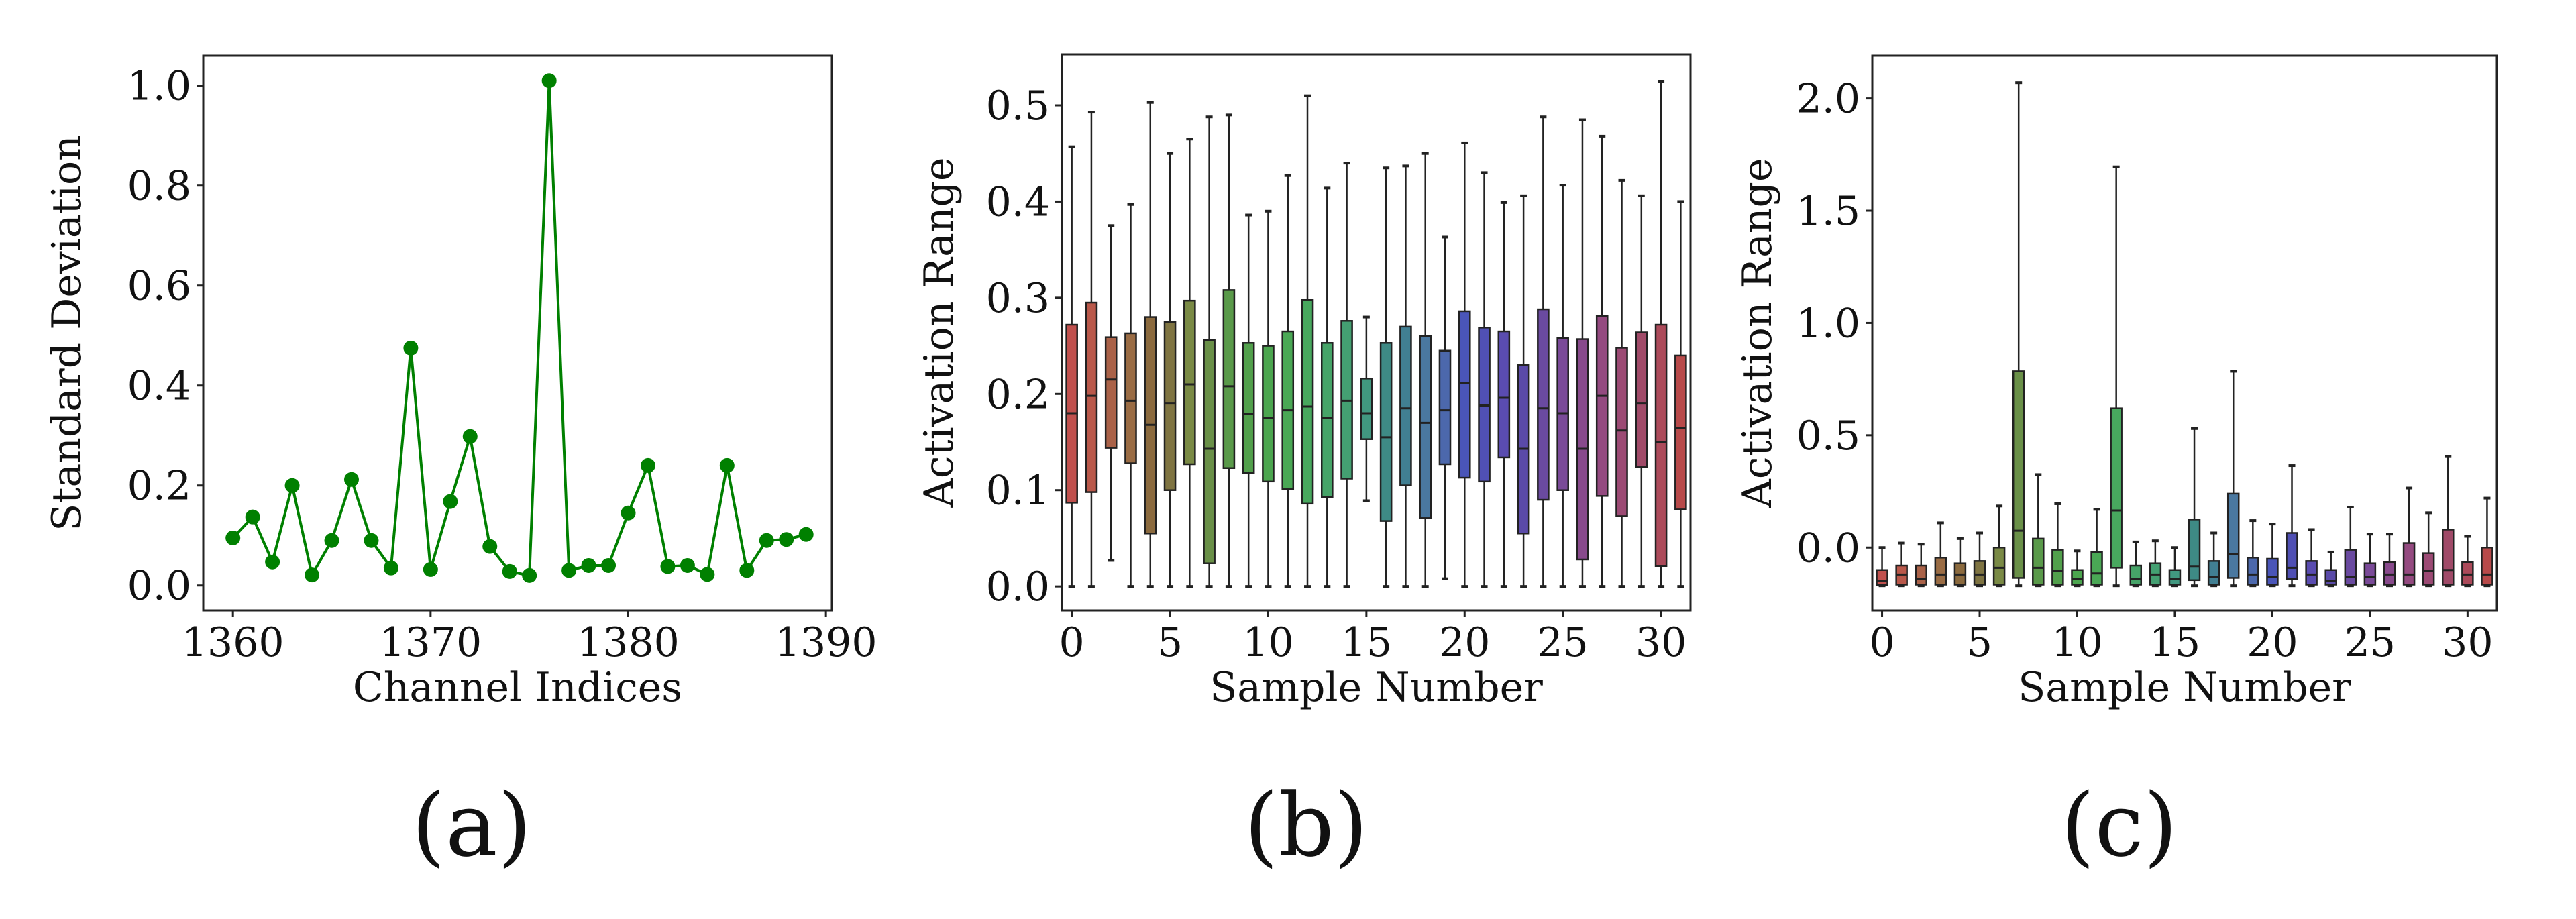 The height and width of the screenshot is (919, 2576). What do you see at coordinates (517, 687) in the screenshot?
I see `x-axis-label: Channel Indices` at bounding box center [517, 687].